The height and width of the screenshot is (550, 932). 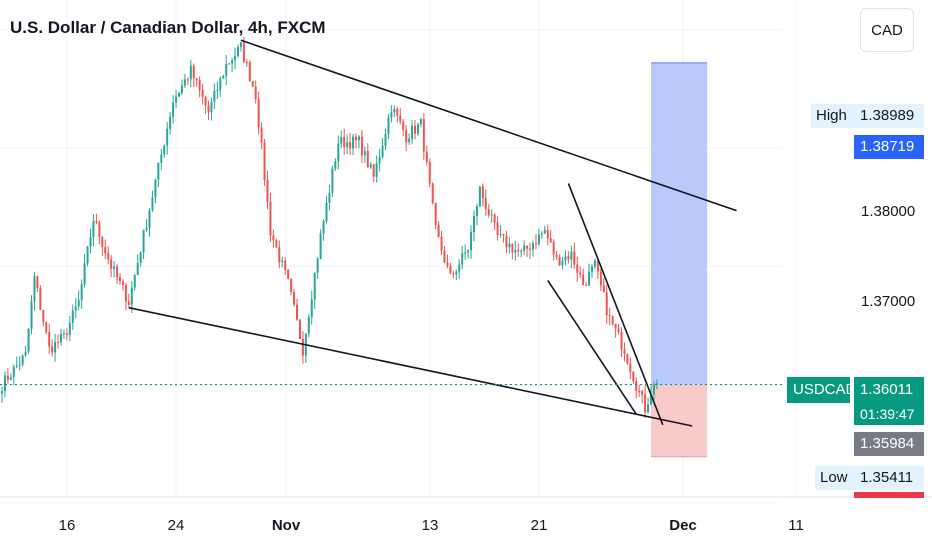 What do you see at coordinates (889, 116) in the screenshot?
I see `high-value: 1.38989` at bounding box center [889, 116].